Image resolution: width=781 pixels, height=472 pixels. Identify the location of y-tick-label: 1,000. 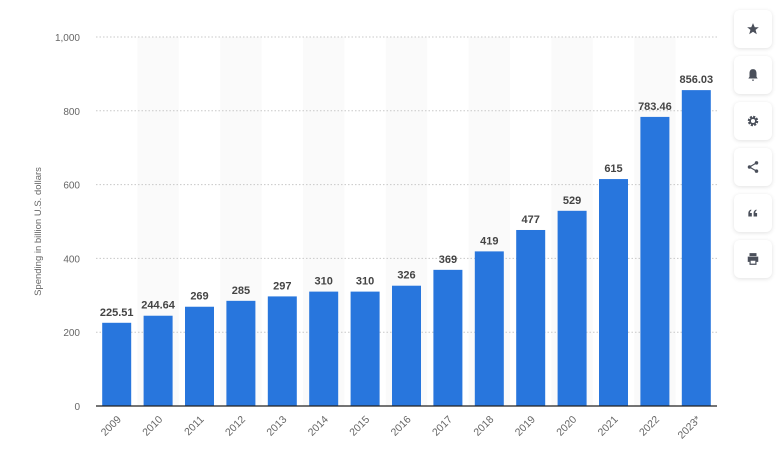
(67, 38).